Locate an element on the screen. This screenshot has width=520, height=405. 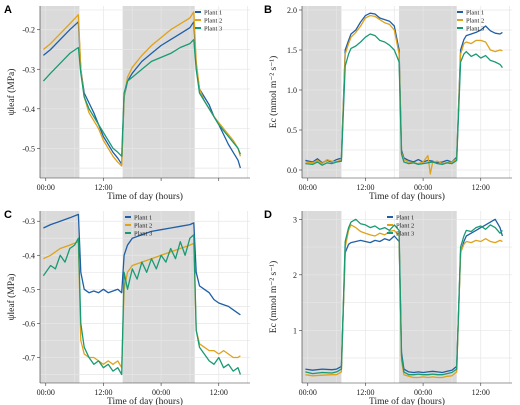
panel-label: B is located at coordinates (268, 10).